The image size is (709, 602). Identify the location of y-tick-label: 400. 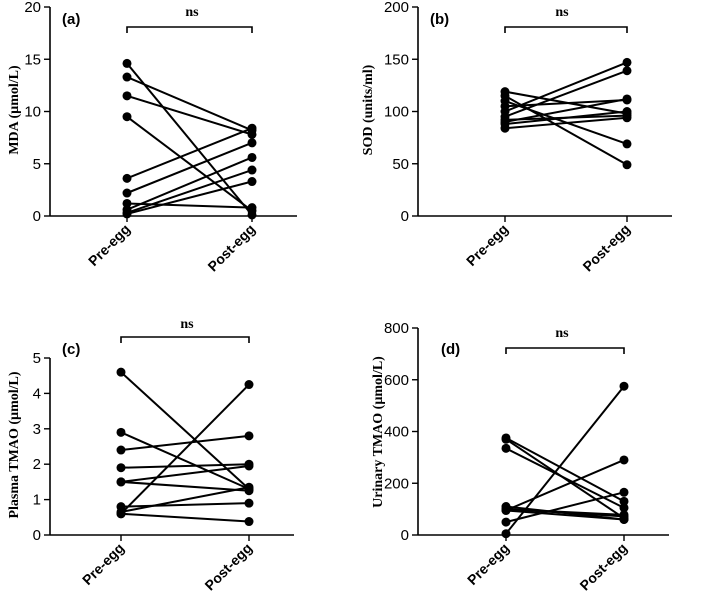
(396, 432).